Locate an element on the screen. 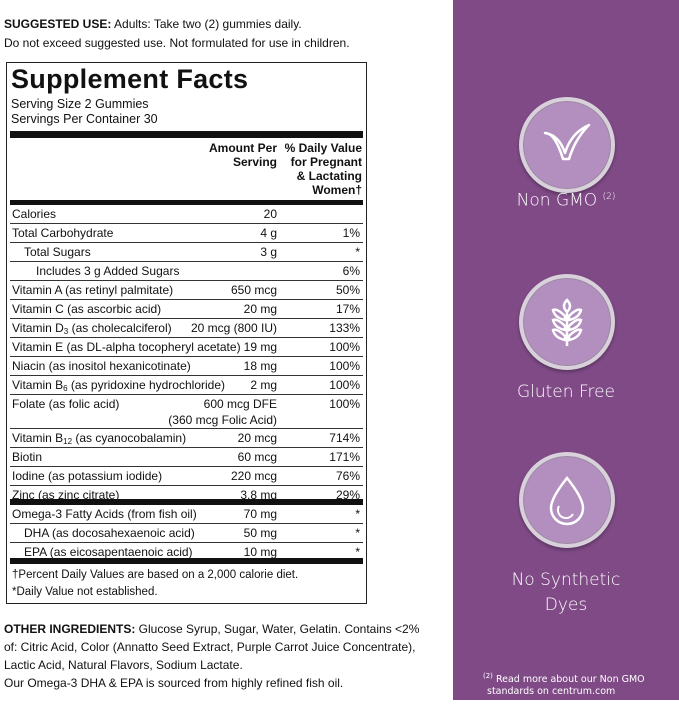 The image size is (679, 705). daily-value: 17% is located at coordinates (347, 309).